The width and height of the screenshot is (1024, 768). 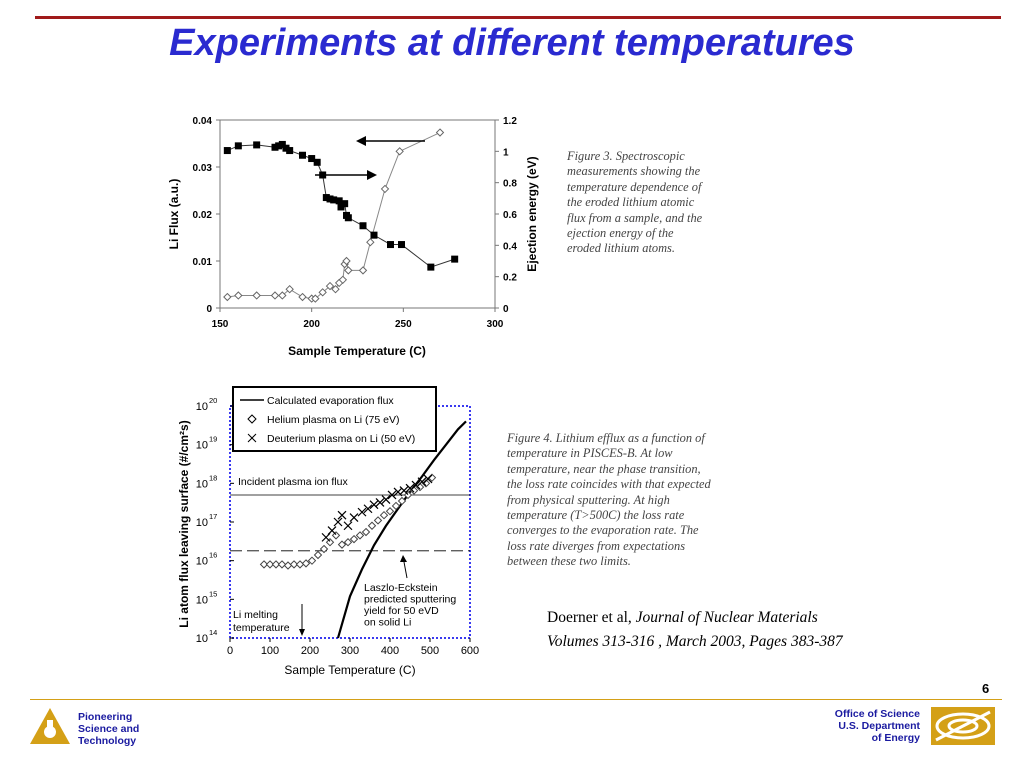 What do you see at coordinates (390, 651) in the screenshot?
I see `x-tick-label: 400` at bounding box center [390, 651].